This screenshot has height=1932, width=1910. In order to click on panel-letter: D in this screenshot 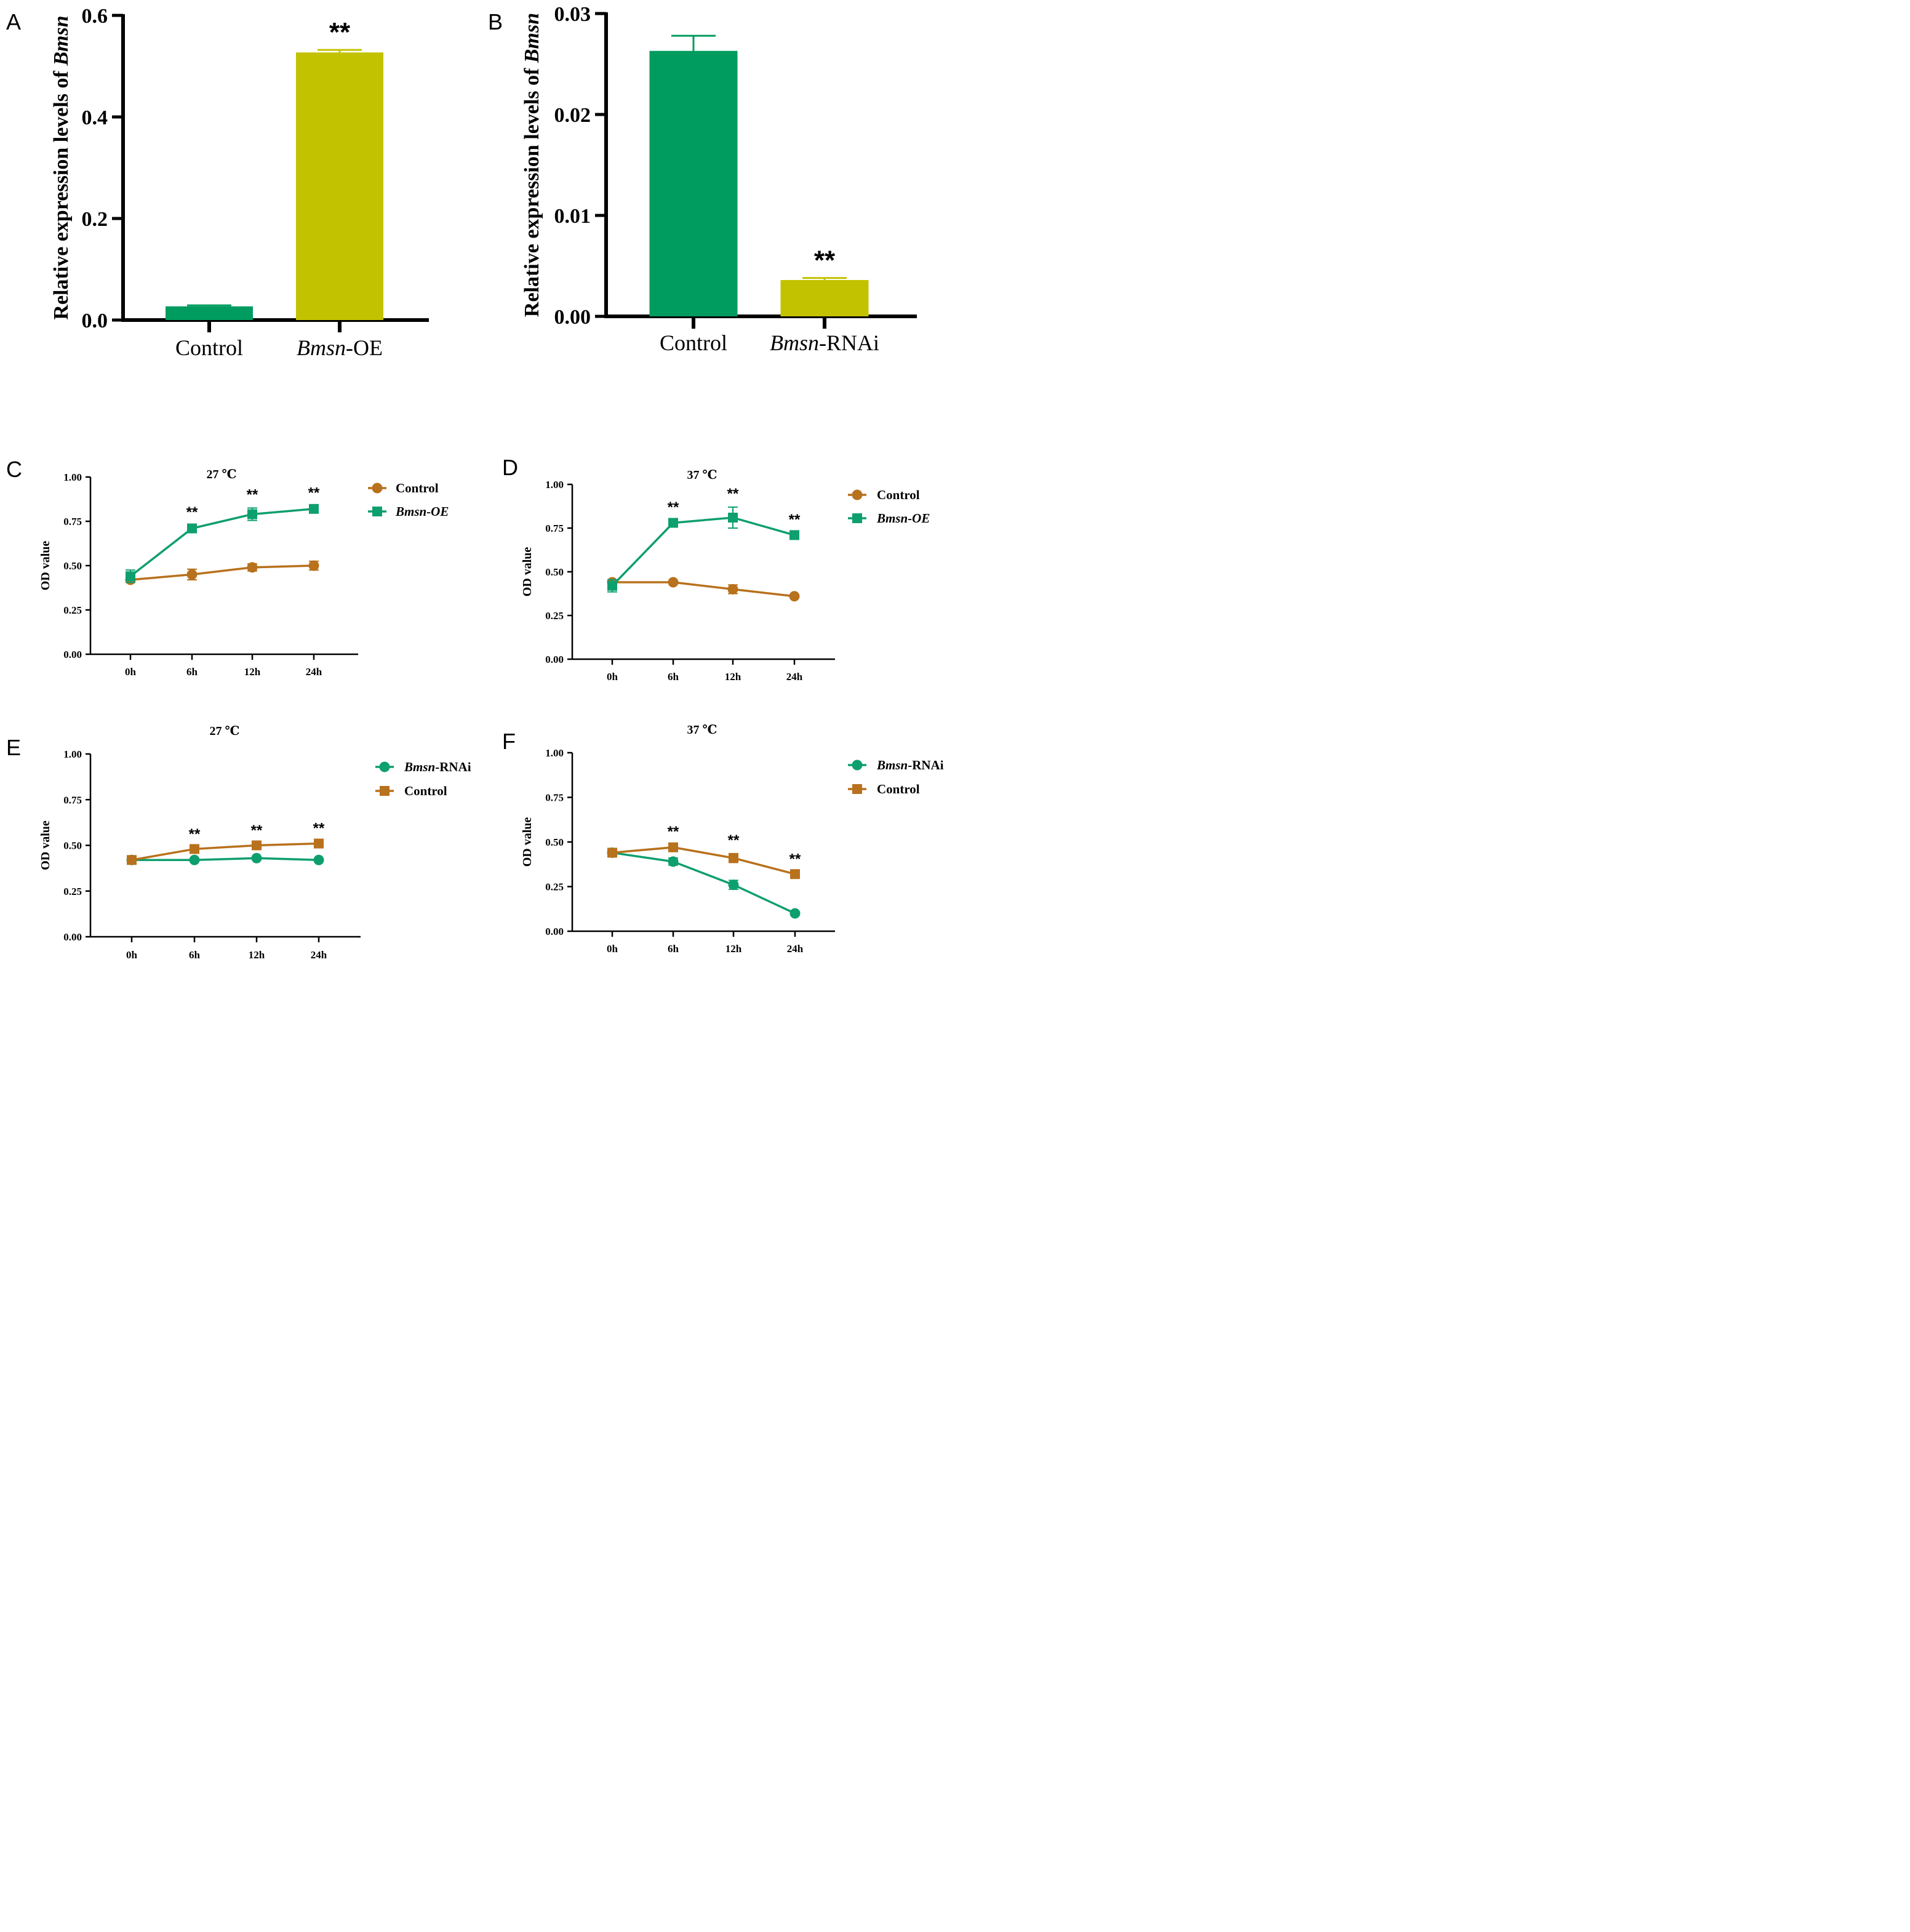, I will do `click(510, 468)`.